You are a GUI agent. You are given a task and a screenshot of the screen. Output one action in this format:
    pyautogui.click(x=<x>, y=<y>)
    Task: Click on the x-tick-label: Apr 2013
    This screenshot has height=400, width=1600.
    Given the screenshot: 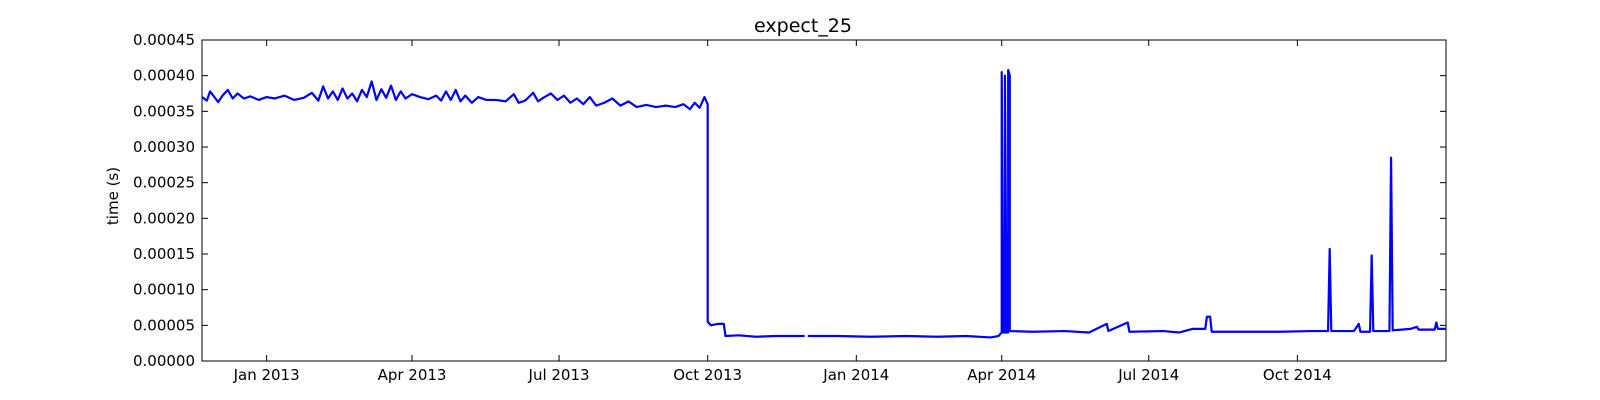 What is the action you would take?
    pyautogui.click(x=412, y=375)
    